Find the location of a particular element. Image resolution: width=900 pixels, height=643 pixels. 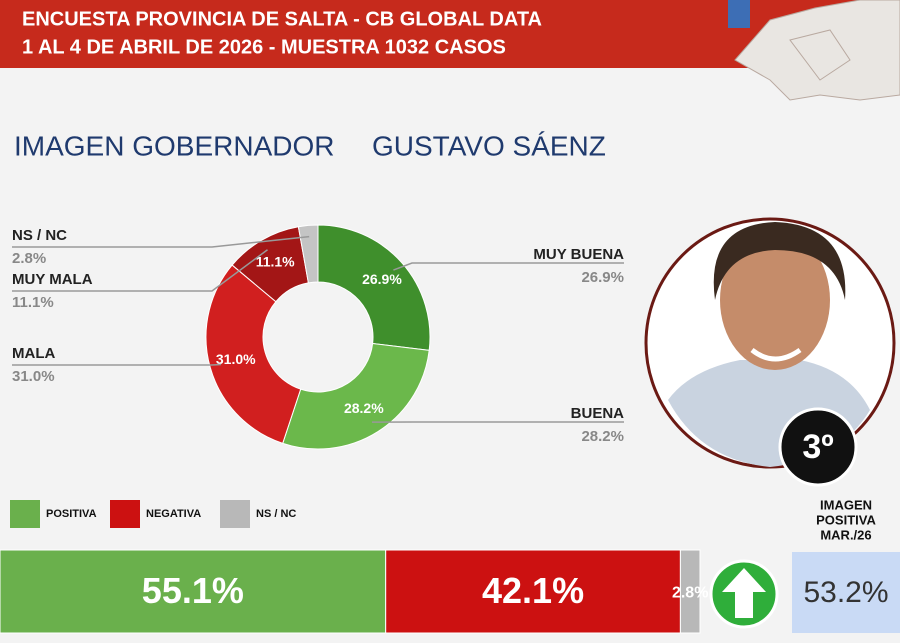

slice-label: 11.1% is located at coordinates (275, 262).